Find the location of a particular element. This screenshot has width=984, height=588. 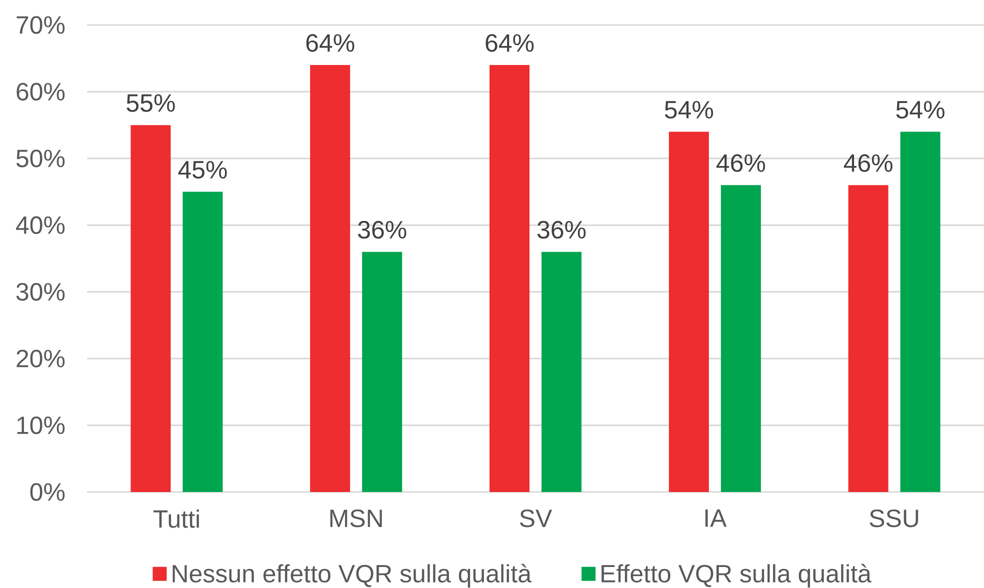

y-tick-label: 50% is located at coordinates (40, 159).